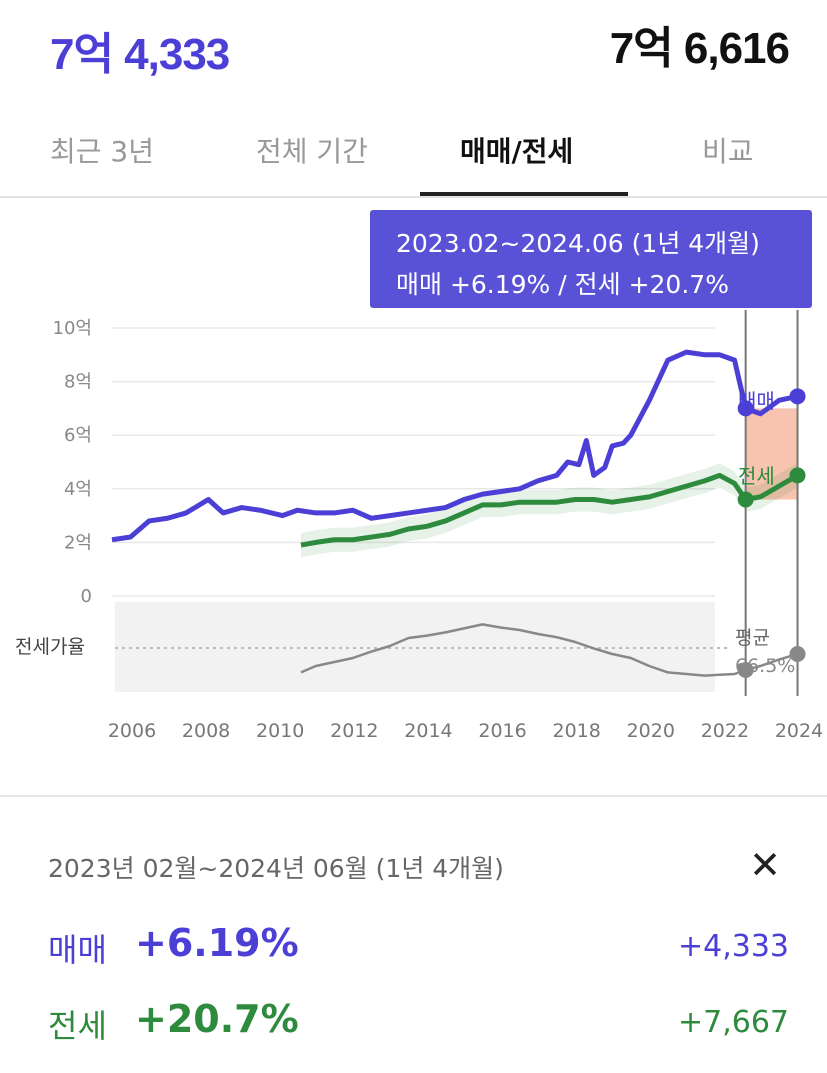 The image size is (827, 1073). I want to click on x-tick-label: 2012, so click(354, 731).